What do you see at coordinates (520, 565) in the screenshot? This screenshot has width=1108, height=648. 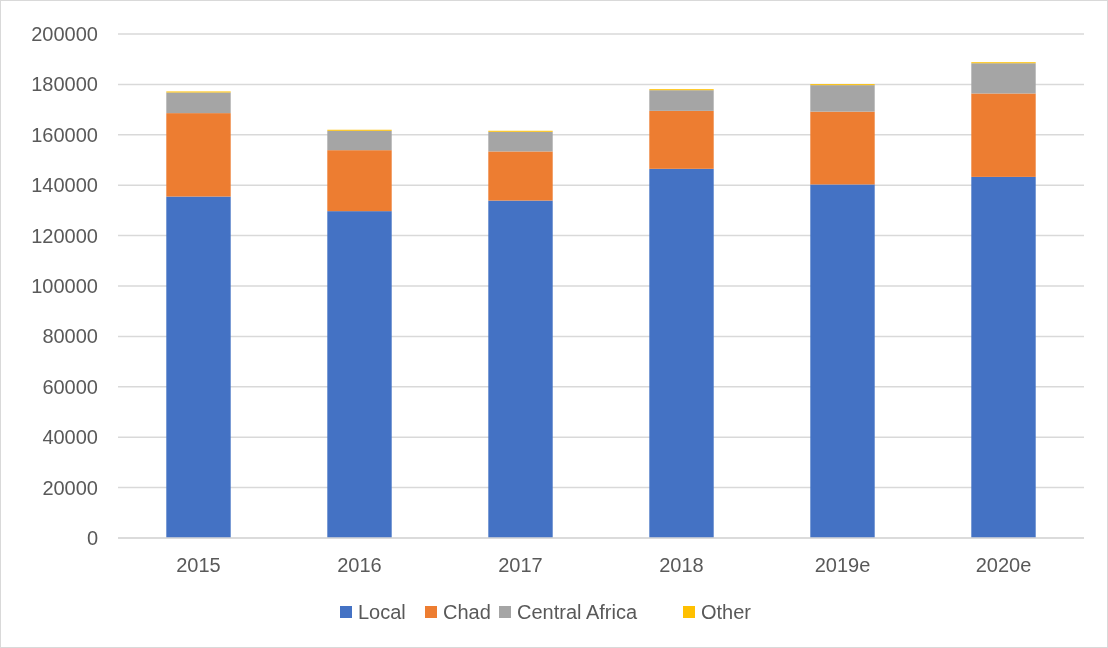 I see `x-tick-label: 2017` at bounding box center [520, 565].